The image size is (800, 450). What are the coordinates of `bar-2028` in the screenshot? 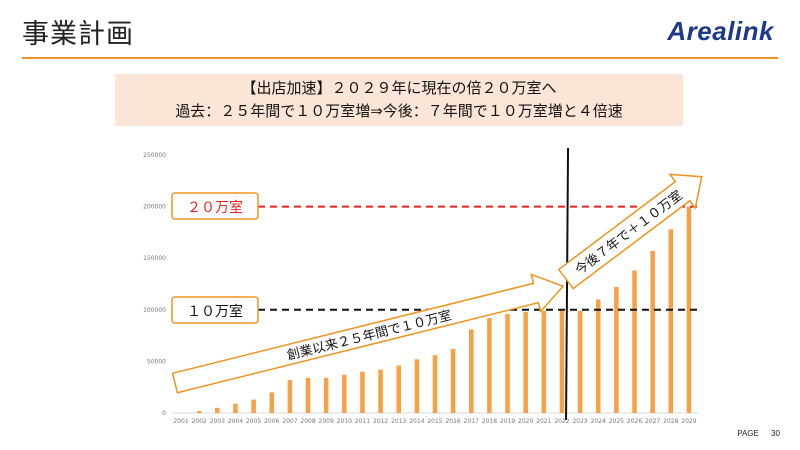 It's located at (671, 321).